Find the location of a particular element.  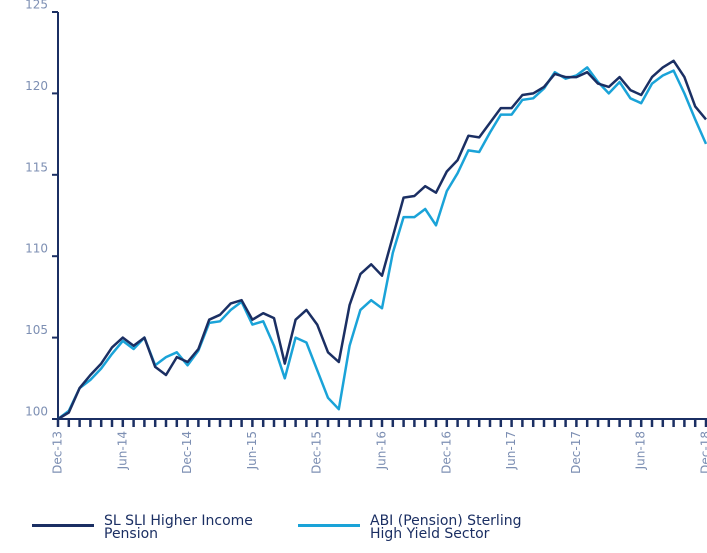

x-tick-label: Jun-15 is located at coordinates (252, 450).